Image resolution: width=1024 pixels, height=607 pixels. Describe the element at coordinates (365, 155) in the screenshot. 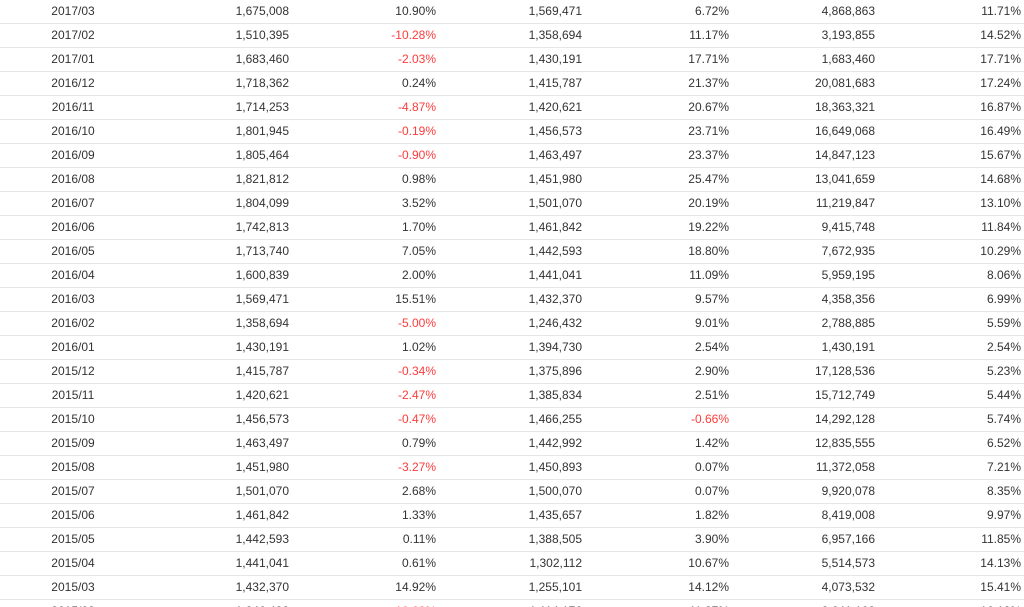

I see `cell-mom-change: -0.90%` at that location.